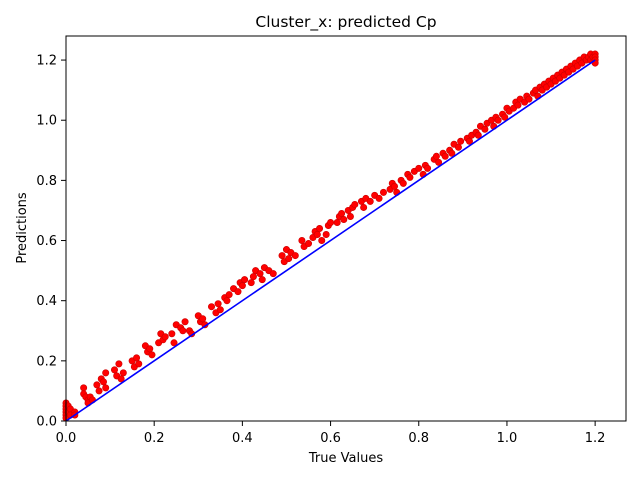 The width and height of the screenshot is (640, 480). What do you see at coordinates (46, 301) in the screenshot?
I see `y-tick-label: 0.4` at bounding box center [46, 301].